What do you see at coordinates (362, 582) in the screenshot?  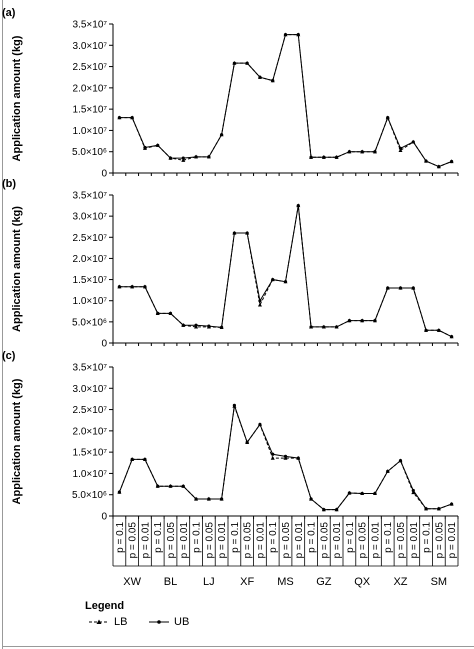 I see `category-label: QX` at bounding box center [362, 582].